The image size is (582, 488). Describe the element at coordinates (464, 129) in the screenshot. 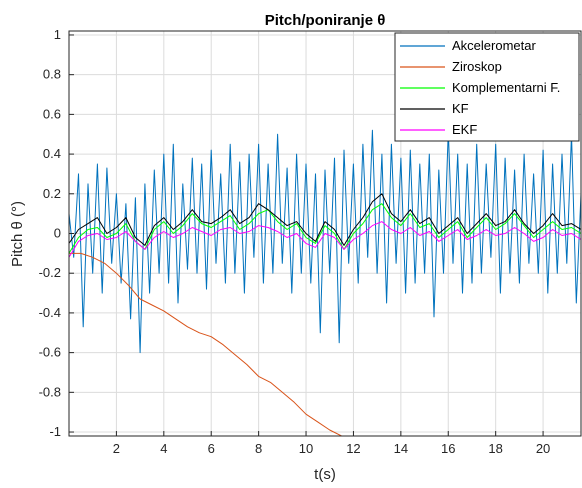

I see `legend-label-ekf: EKF` at that location.